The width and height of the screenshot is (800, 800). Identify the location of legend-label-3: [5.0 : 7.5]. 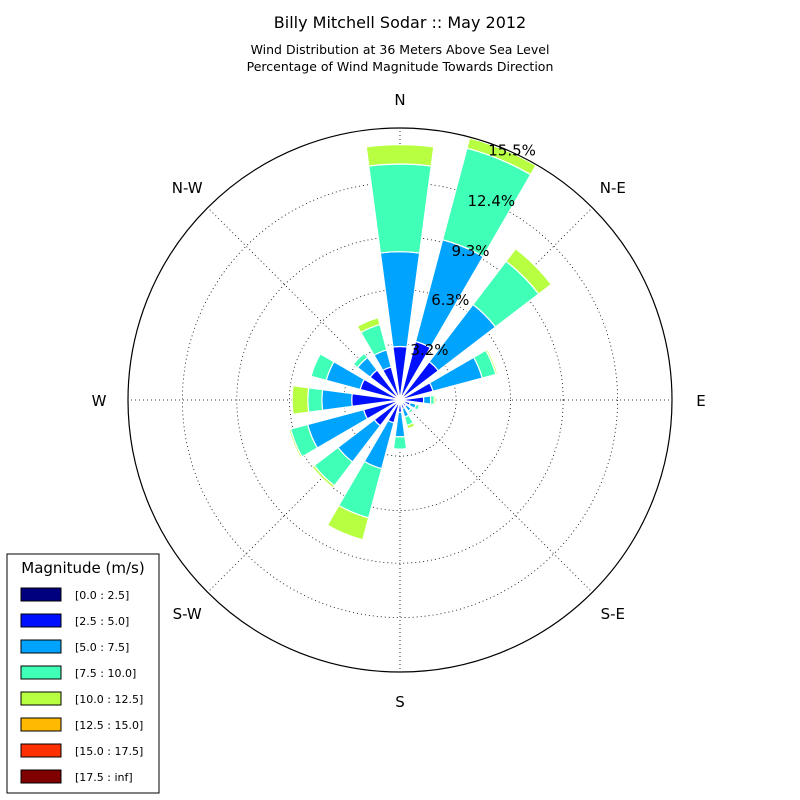
(102, 647).